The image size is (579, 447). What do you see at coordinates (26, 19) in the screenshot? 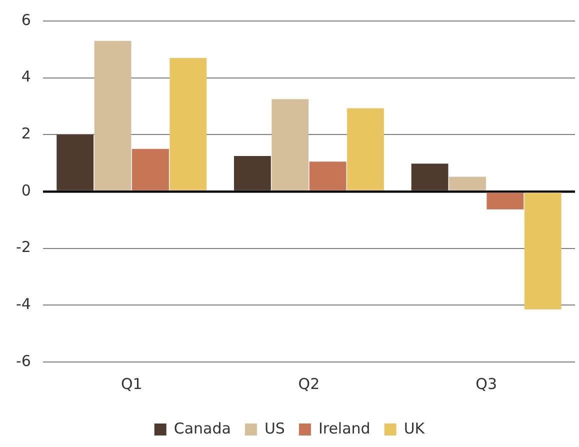
I see `y-tick-label: 6` at bounding box center [26, 19].